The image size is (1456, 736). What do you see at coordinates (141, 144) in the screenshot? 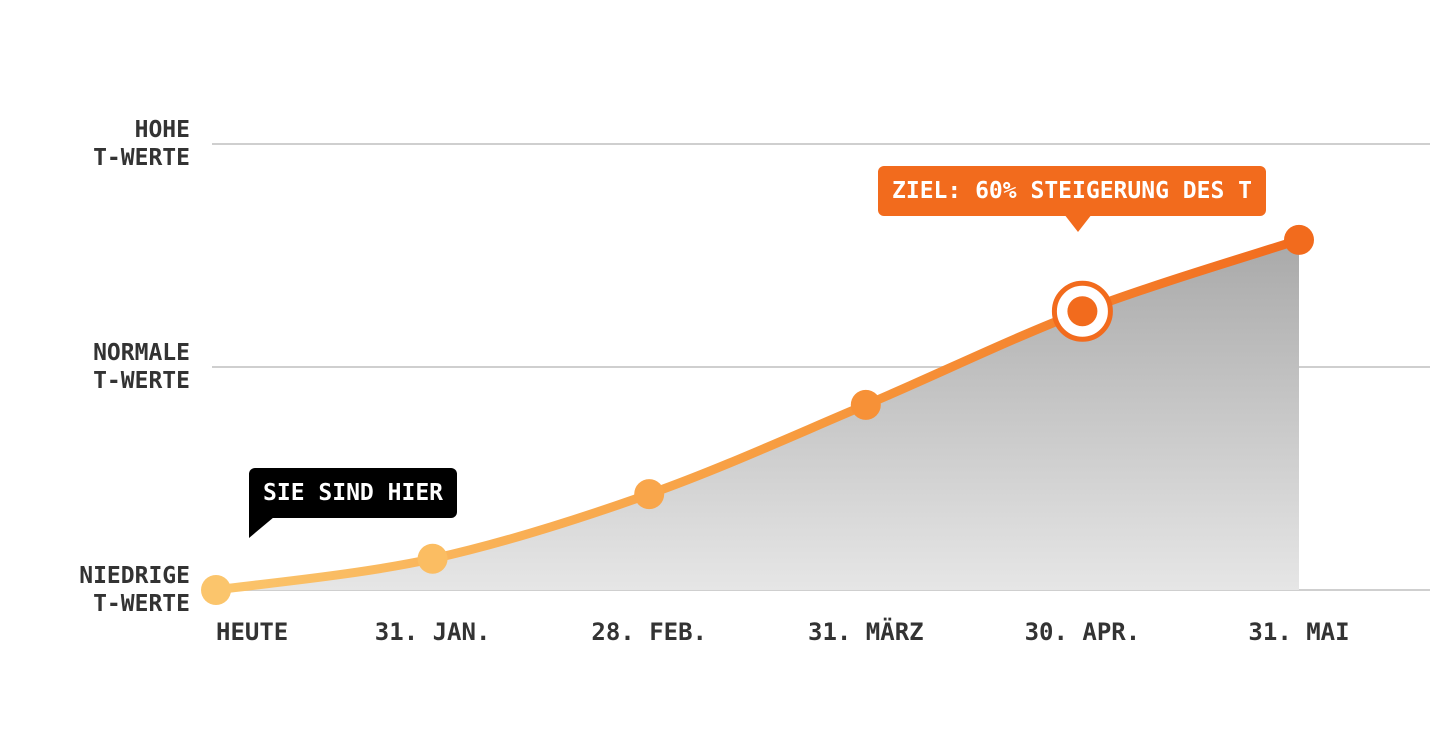
I see `y-tick-label: HOHE T-WERTE` at bounding box center [141, 144].